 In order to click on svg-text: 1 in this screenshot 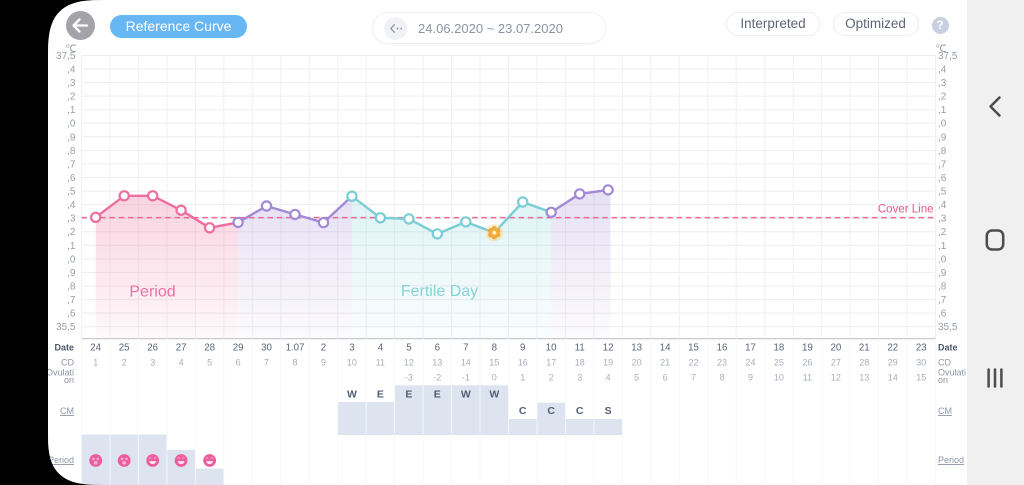, I will do `click(522, 378)`.